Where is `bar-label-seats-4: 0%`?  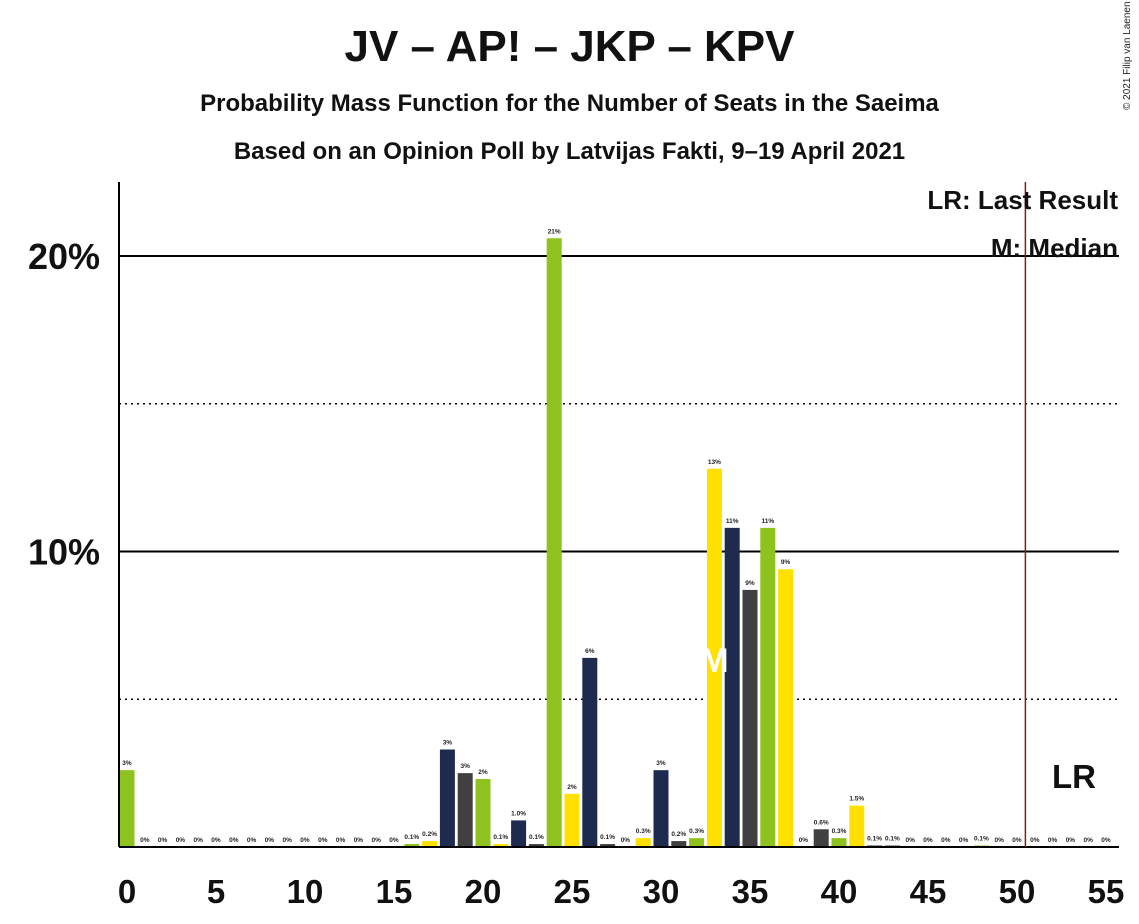 bar-label-seats-4: 0% is located at coordinates (198, 840).